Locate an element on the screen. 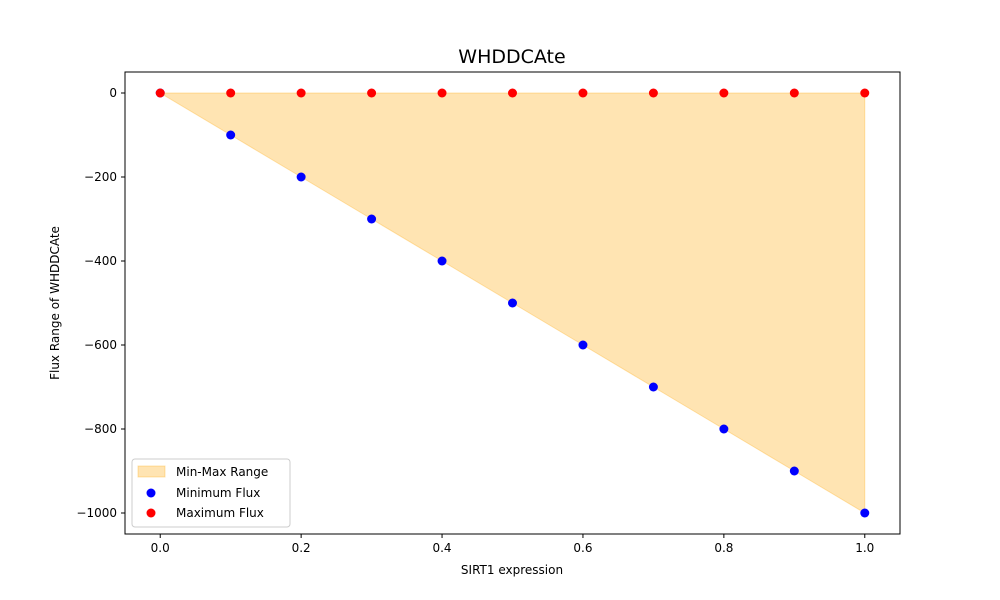 This screenshot has width=1000, height=600. chart-title: WHDDCAte is located at coordinates (511, 57).